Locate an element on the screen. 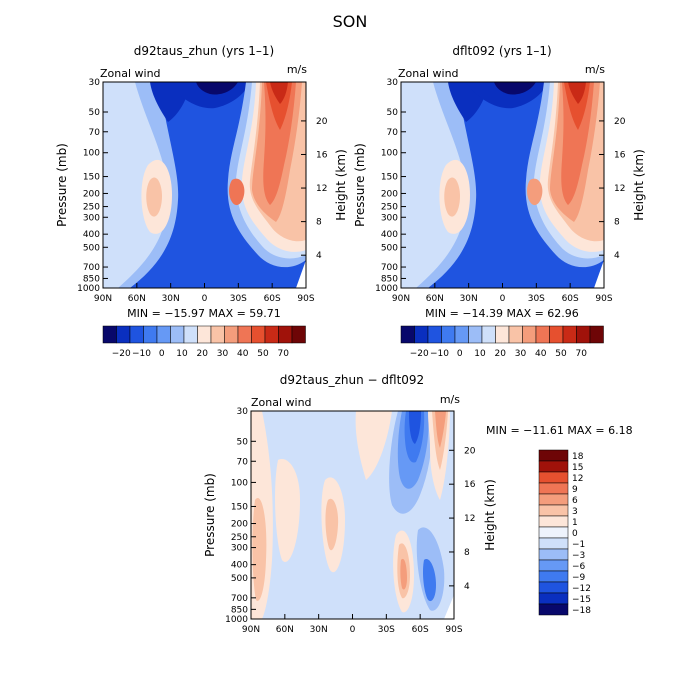 The image size is (700, 700). colorbar-label: 12 is located at coordinates (577, 479).